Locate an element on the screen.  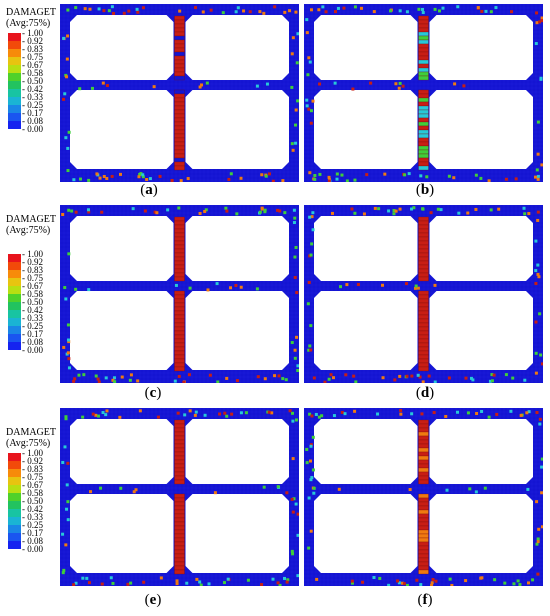
panel-c is located at coordinates (179, 294).